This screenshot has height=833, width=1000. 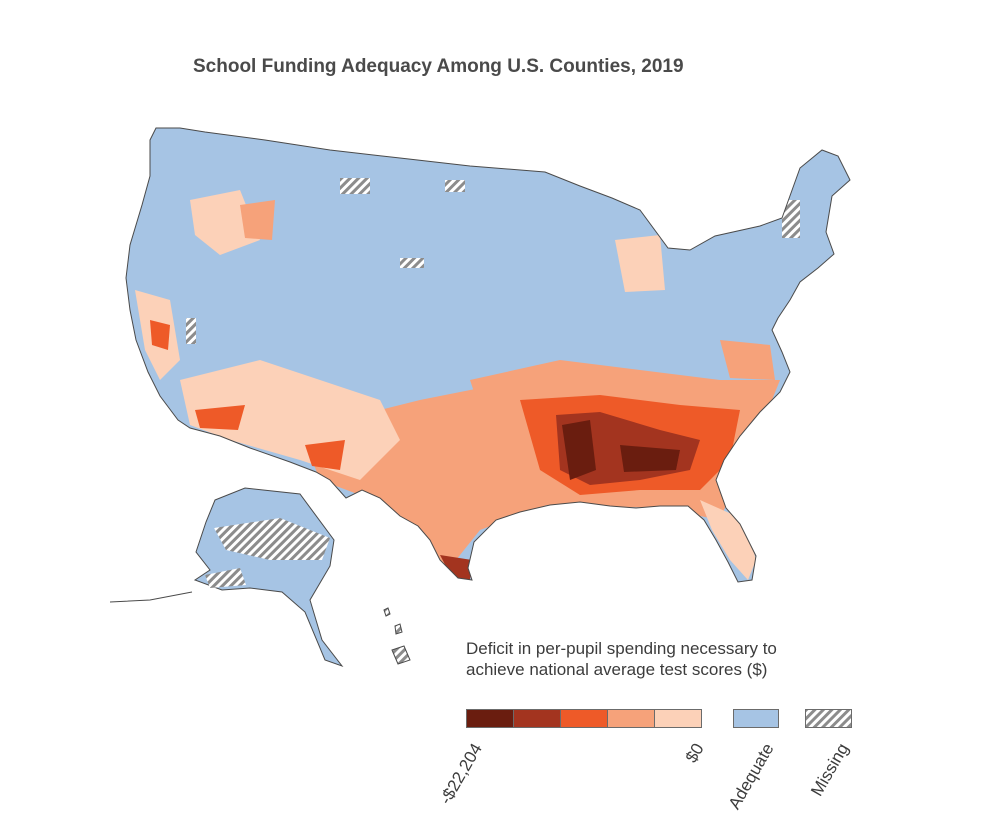 What do you see at coordinates (226, 577) in the screenshot?
I see `alaska` at bounding box center [226, 577].